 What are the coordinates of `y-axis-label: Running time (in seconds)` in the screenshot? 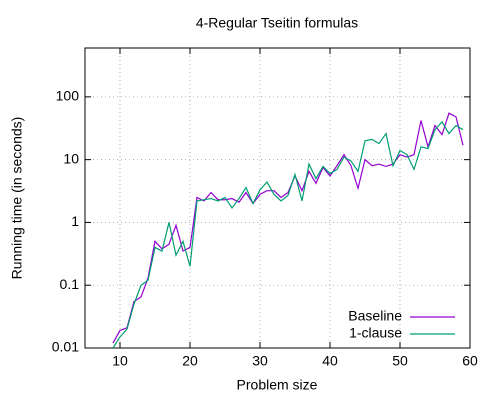 It's located at (17, 198).